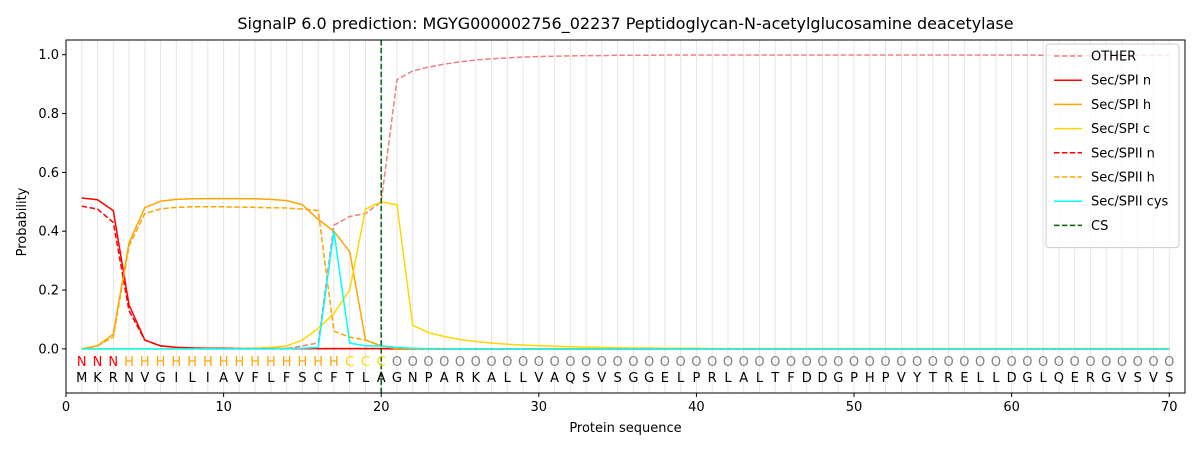  Describe the element at coordinates (1113, 57) in the screenshot. I see `legend-label-other: OTHER` at that location.